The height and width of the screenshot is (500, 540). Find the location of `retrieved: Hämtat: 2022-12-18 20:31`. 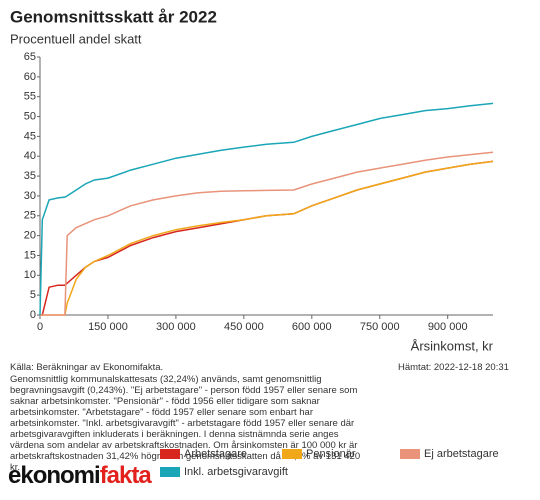

retrieved: Hämtat: 2022-12-18 20:31 is located at coordinates (453, 367).